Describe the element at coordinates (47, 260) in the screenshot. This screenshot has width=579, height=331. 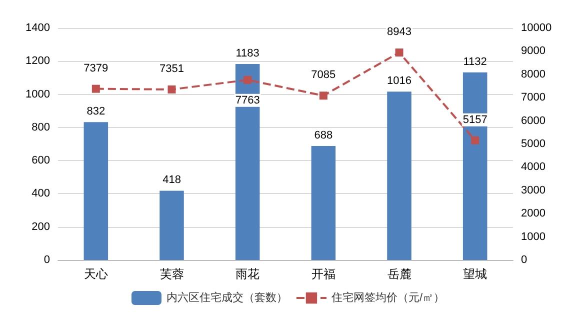
I see `y-tick-label: 0` at that location.